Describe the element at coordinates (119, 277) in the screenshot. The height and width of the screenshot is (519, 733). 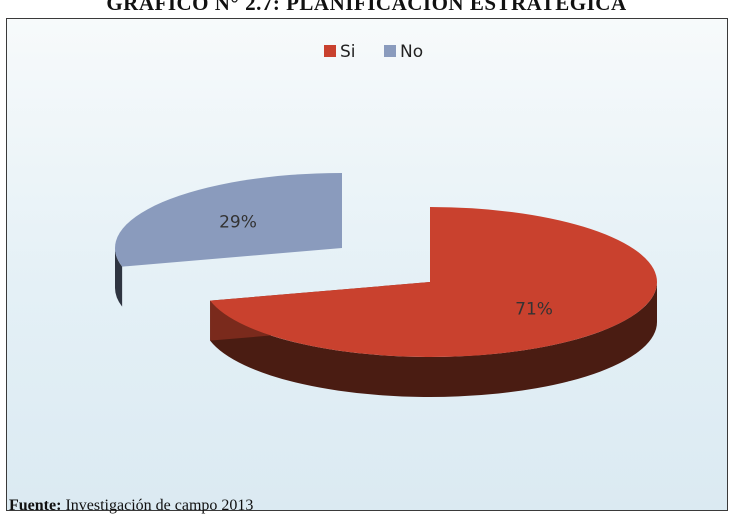
I see `slice-no-side` at that location.